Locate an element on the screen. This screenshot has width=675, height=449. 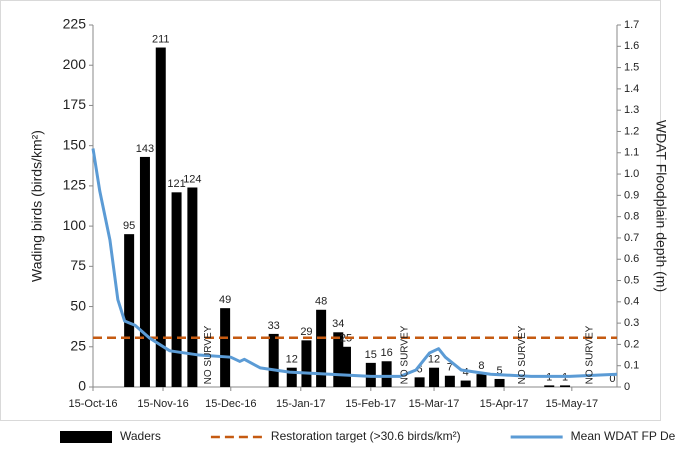
y-tick-label: 125 is located at coordinates (75, 185).